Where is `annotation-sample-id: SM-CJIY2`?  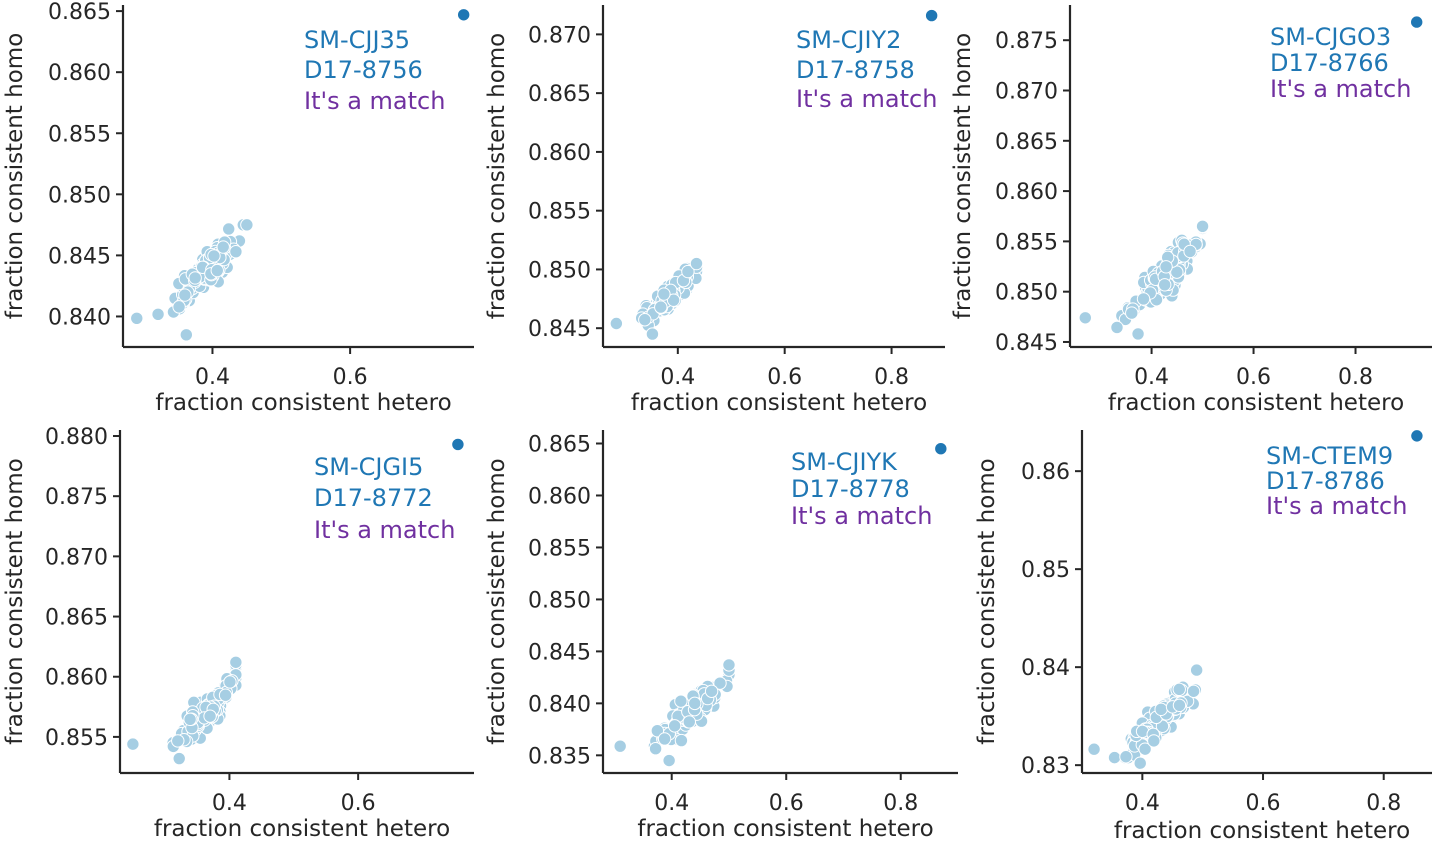 annotation-sample-id: SM-CJIY2 is located at coordinates (848, 40).